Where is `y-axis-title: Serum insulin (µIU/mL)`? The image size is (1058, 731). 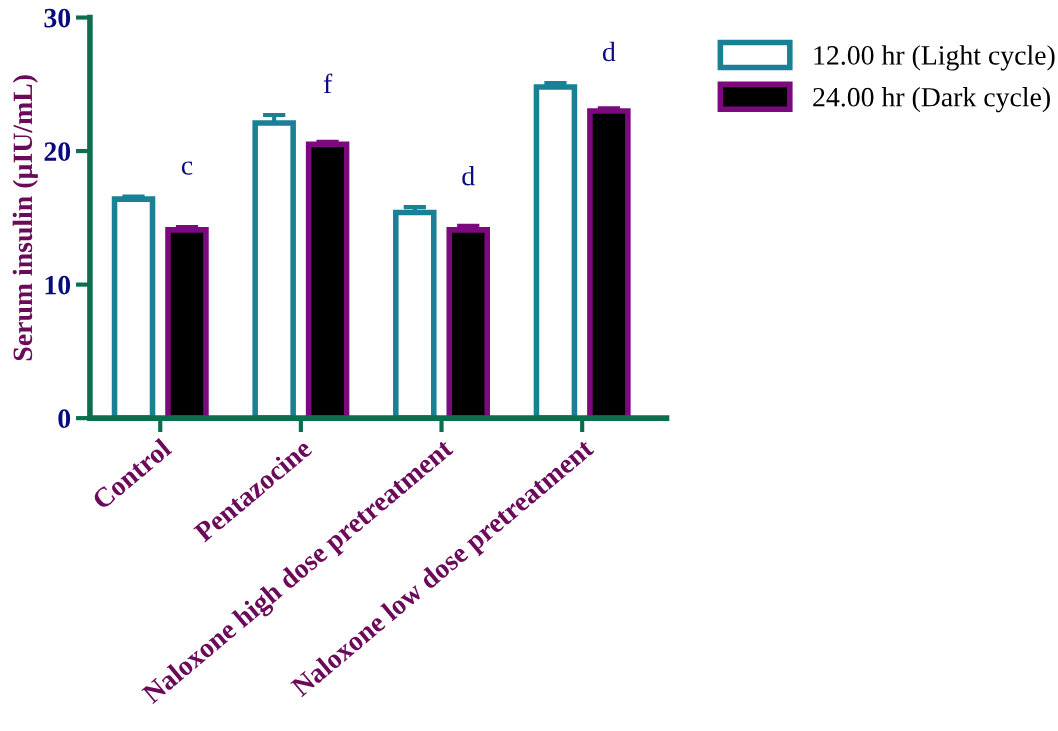 y-axis-title: Serum insulin (µIU/mL) is located at coordinates (25, 218).